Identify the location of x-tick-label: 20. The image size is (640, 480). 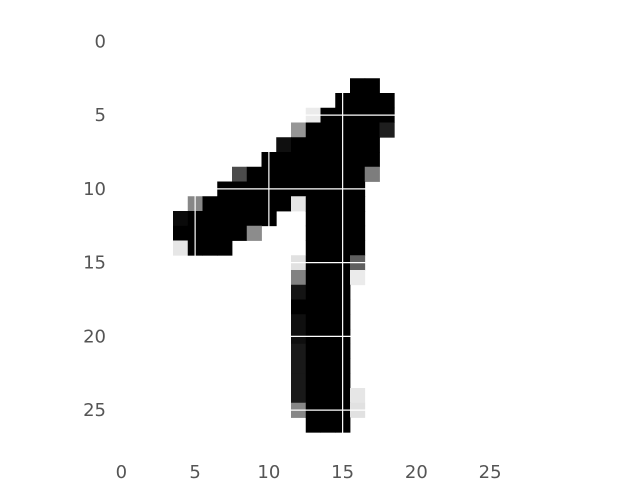
(416, 471).